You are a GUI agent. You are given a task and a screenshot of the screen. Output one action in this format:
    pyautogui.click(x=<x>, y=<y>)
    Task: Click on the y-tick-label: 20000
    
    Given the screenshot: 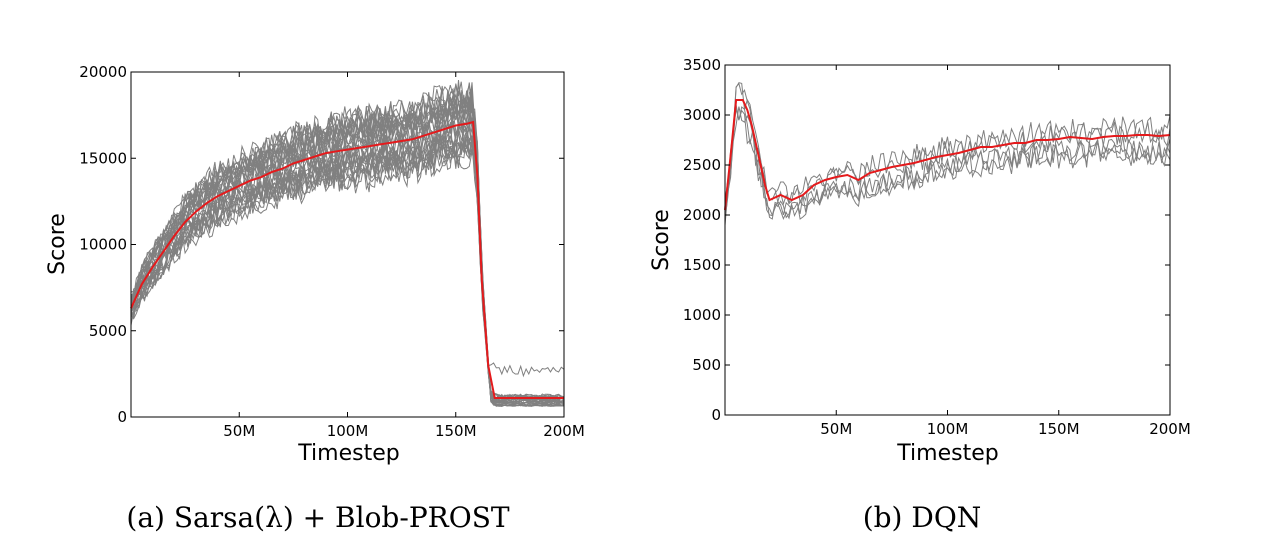 What is the action you would take?
    pyautogui.click(x=103, y=72)
    